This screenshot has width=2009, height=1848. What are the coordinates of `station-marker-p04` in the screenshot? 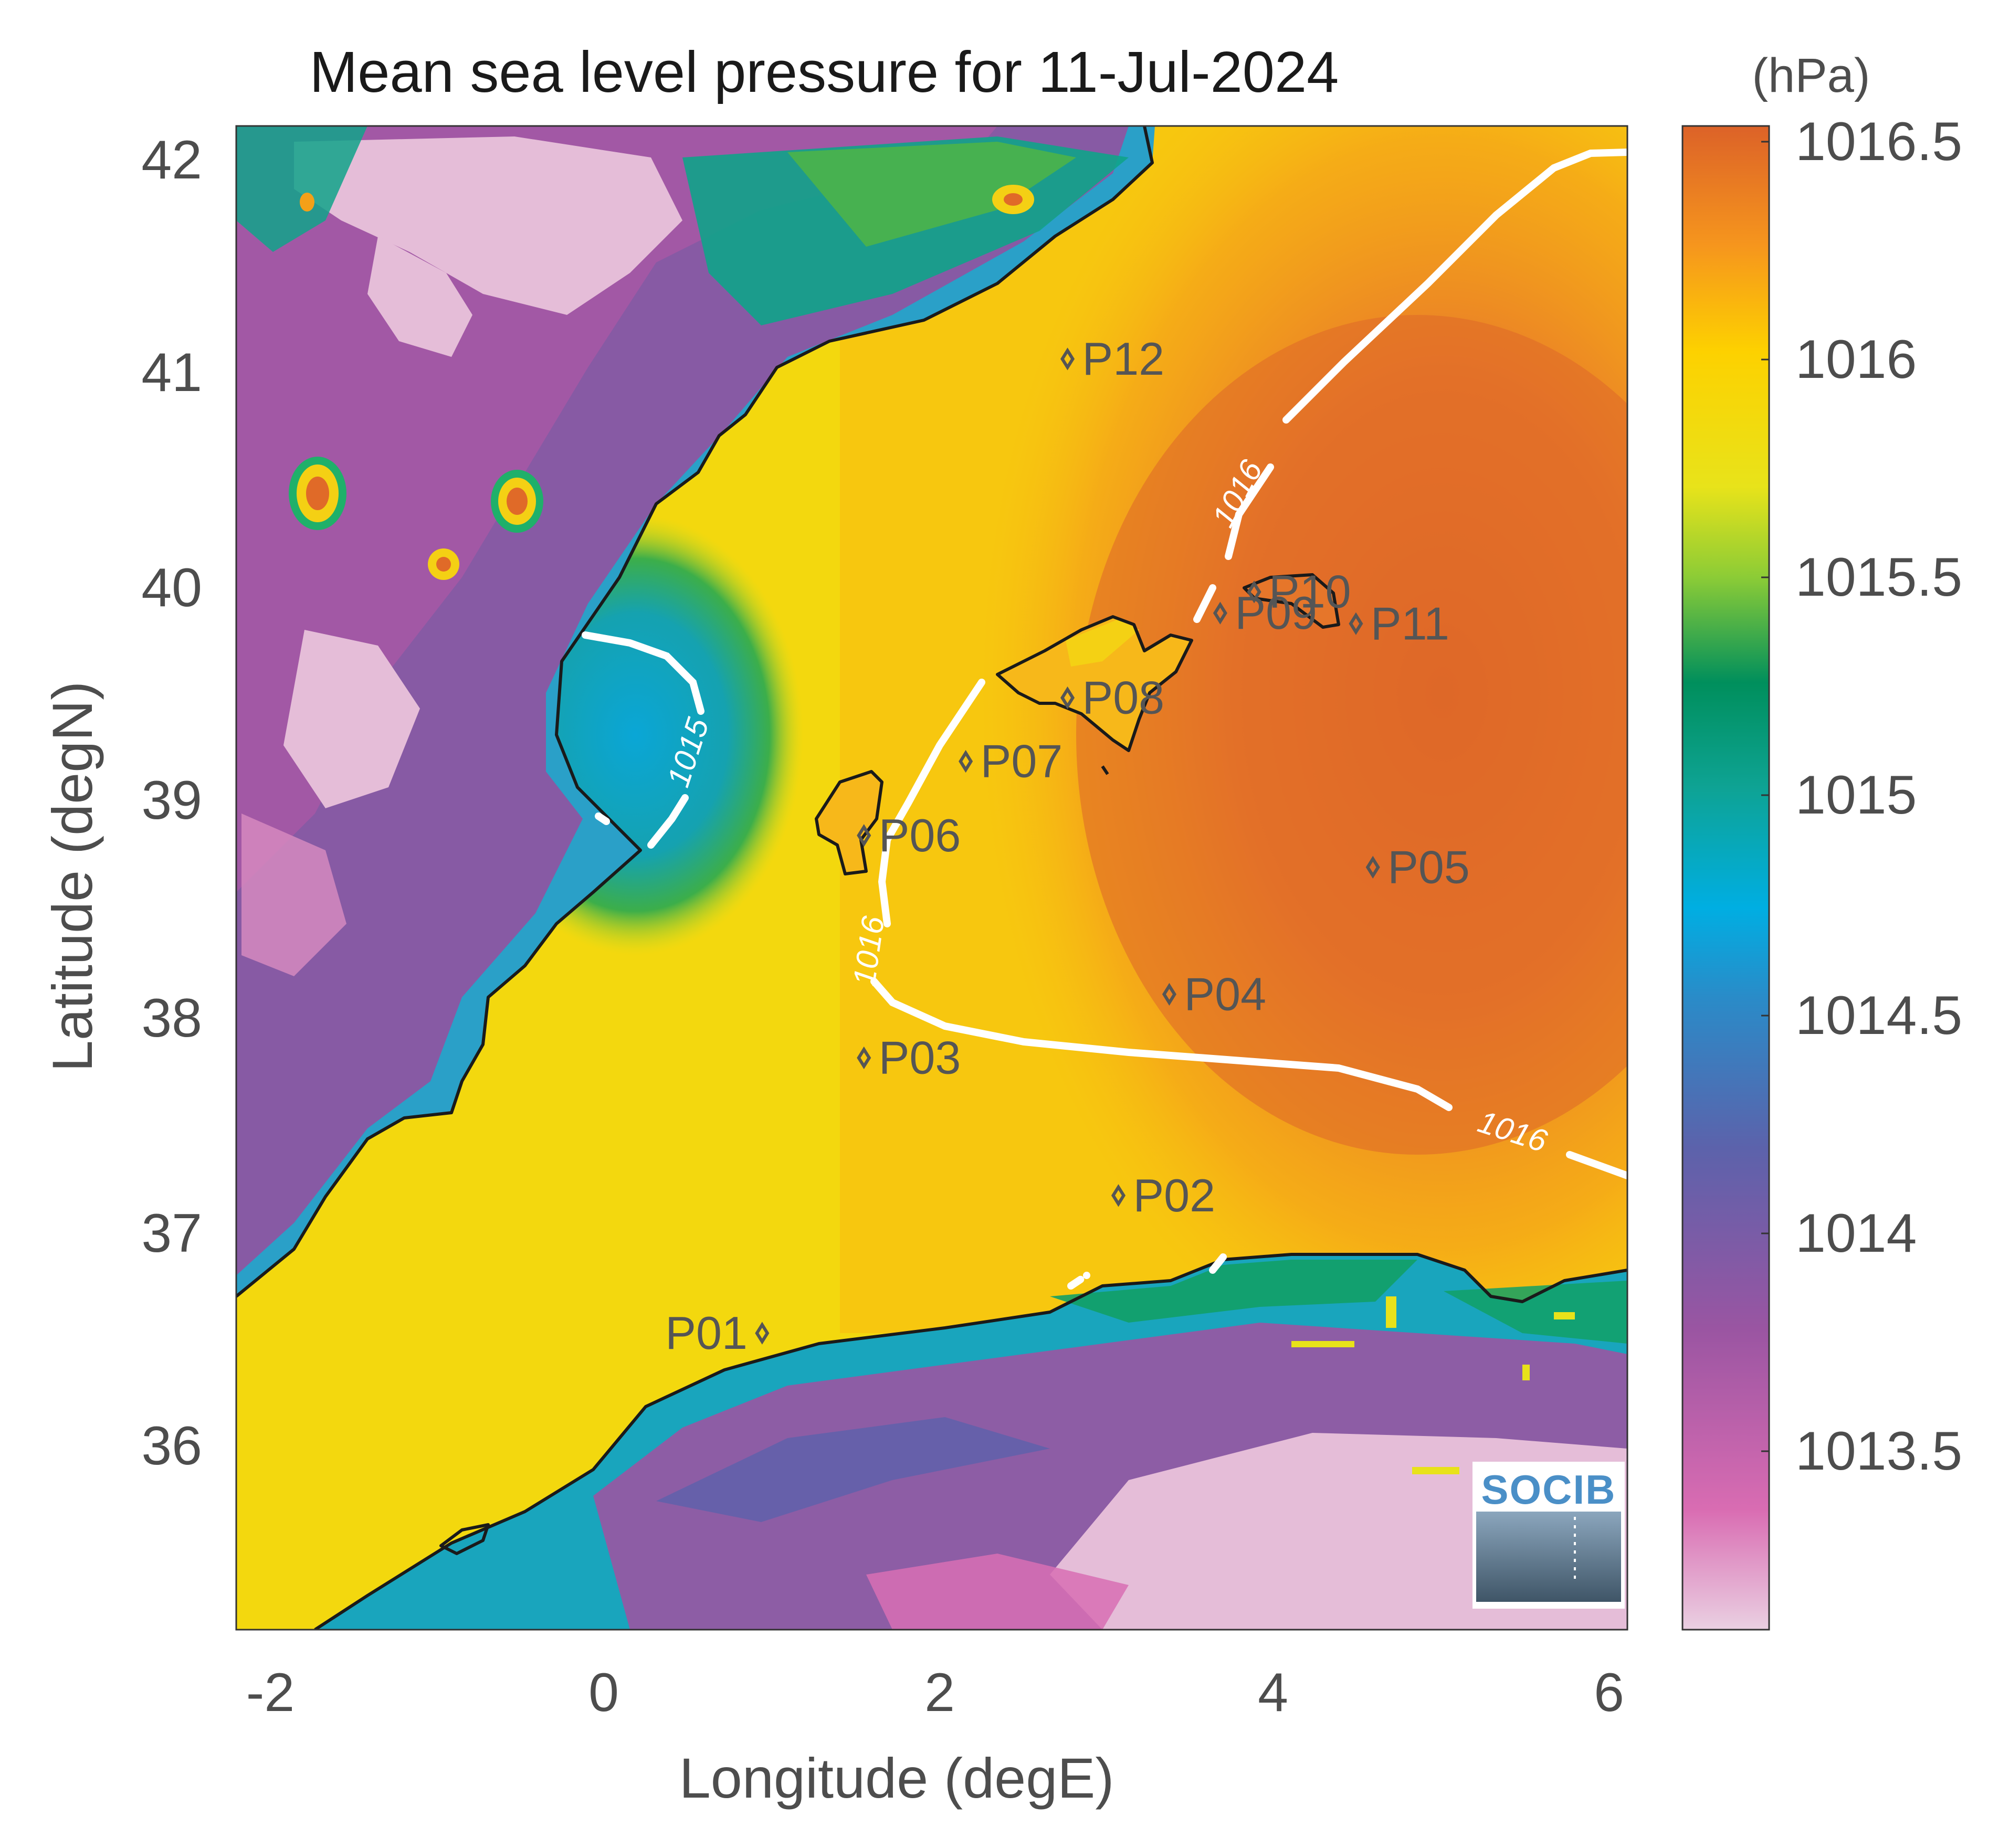 It's located at (1169, 994).